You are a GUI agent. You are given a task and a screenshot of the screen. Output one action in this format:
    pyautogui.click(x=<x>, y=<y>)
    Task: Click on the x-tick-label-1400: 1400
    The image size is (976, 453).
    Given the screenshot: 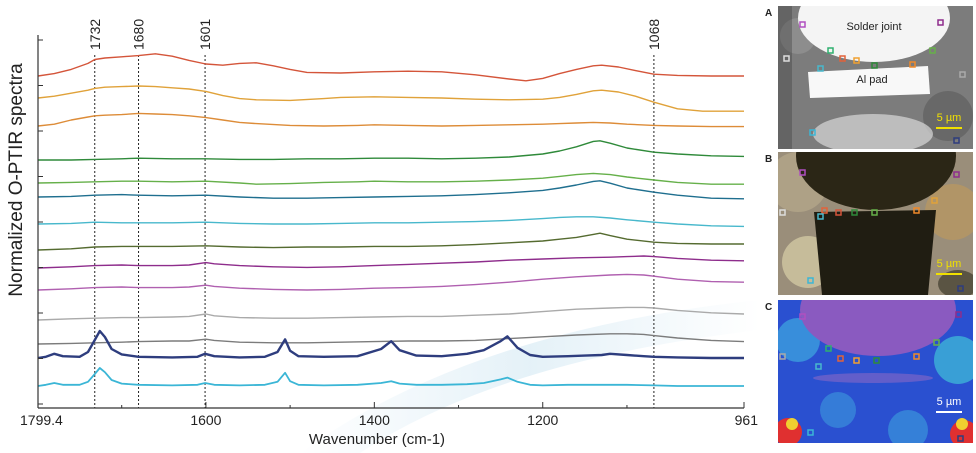 What is the action you would take?
    pyautogui.click(x=374, y=420)
    